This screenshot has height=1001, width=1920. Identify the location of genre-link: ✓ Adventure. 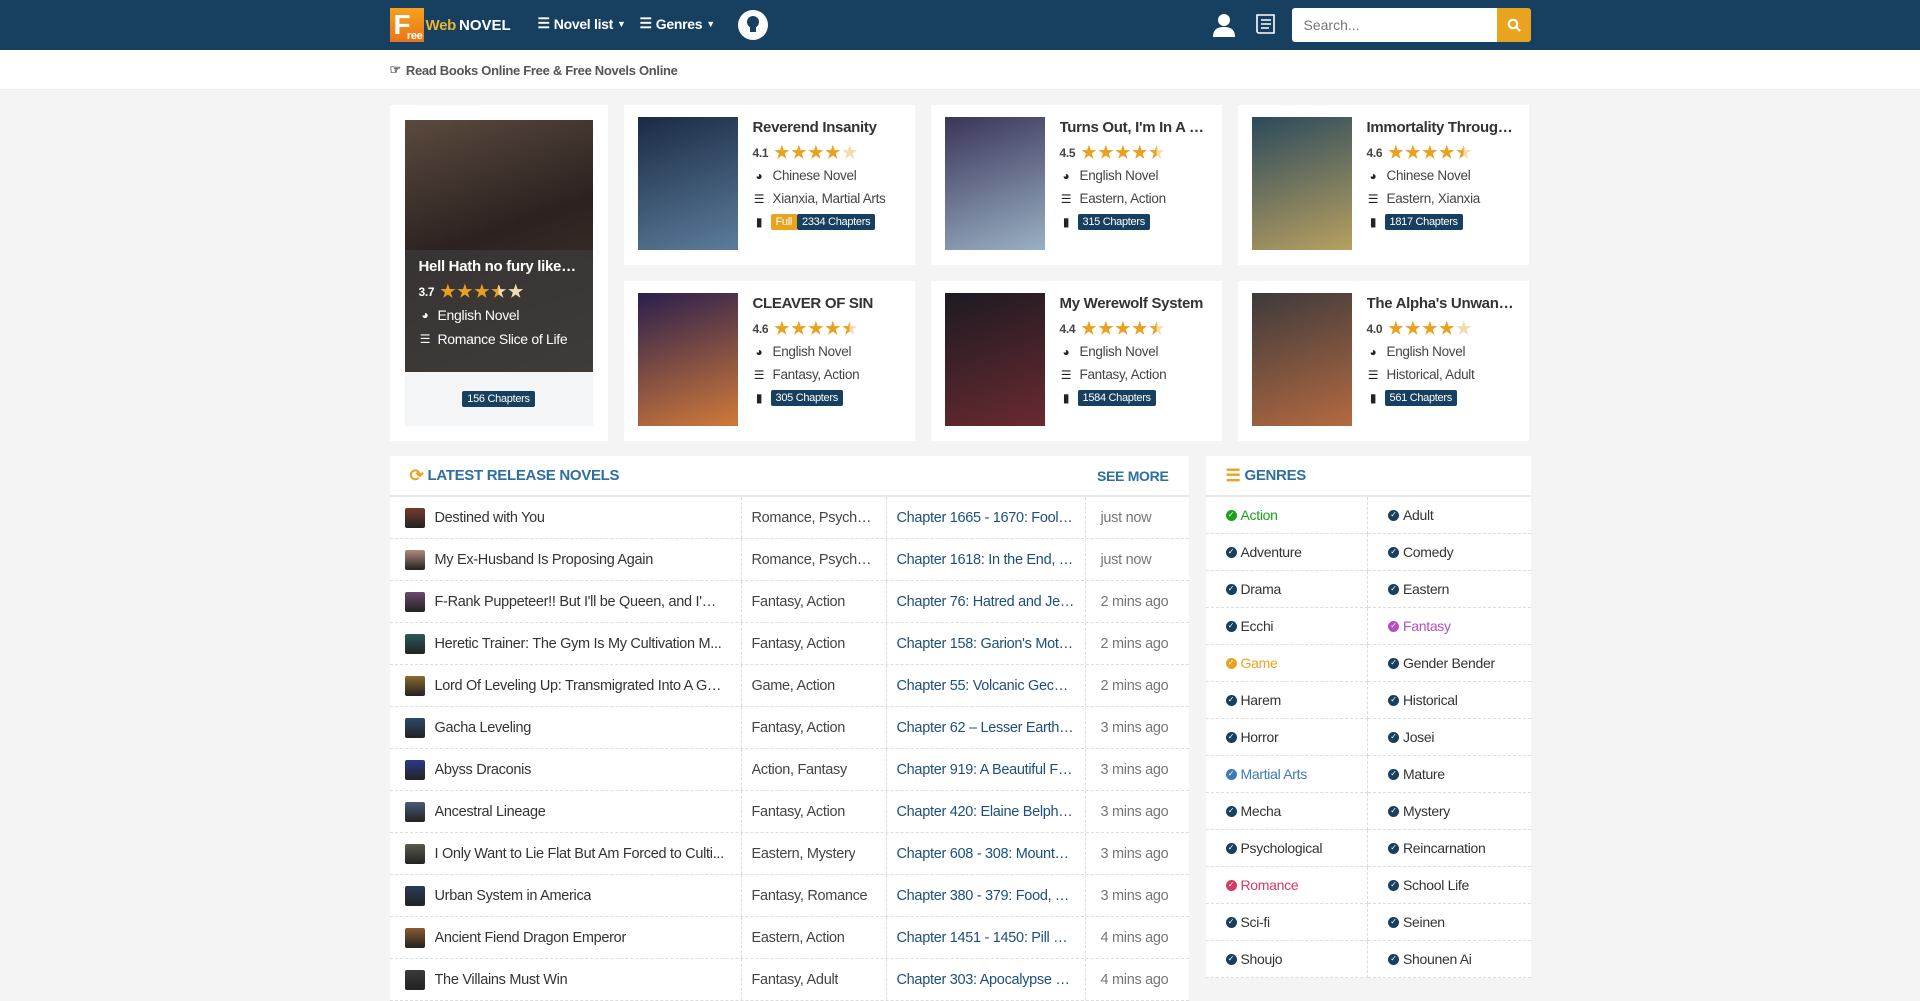
(1286, 552).